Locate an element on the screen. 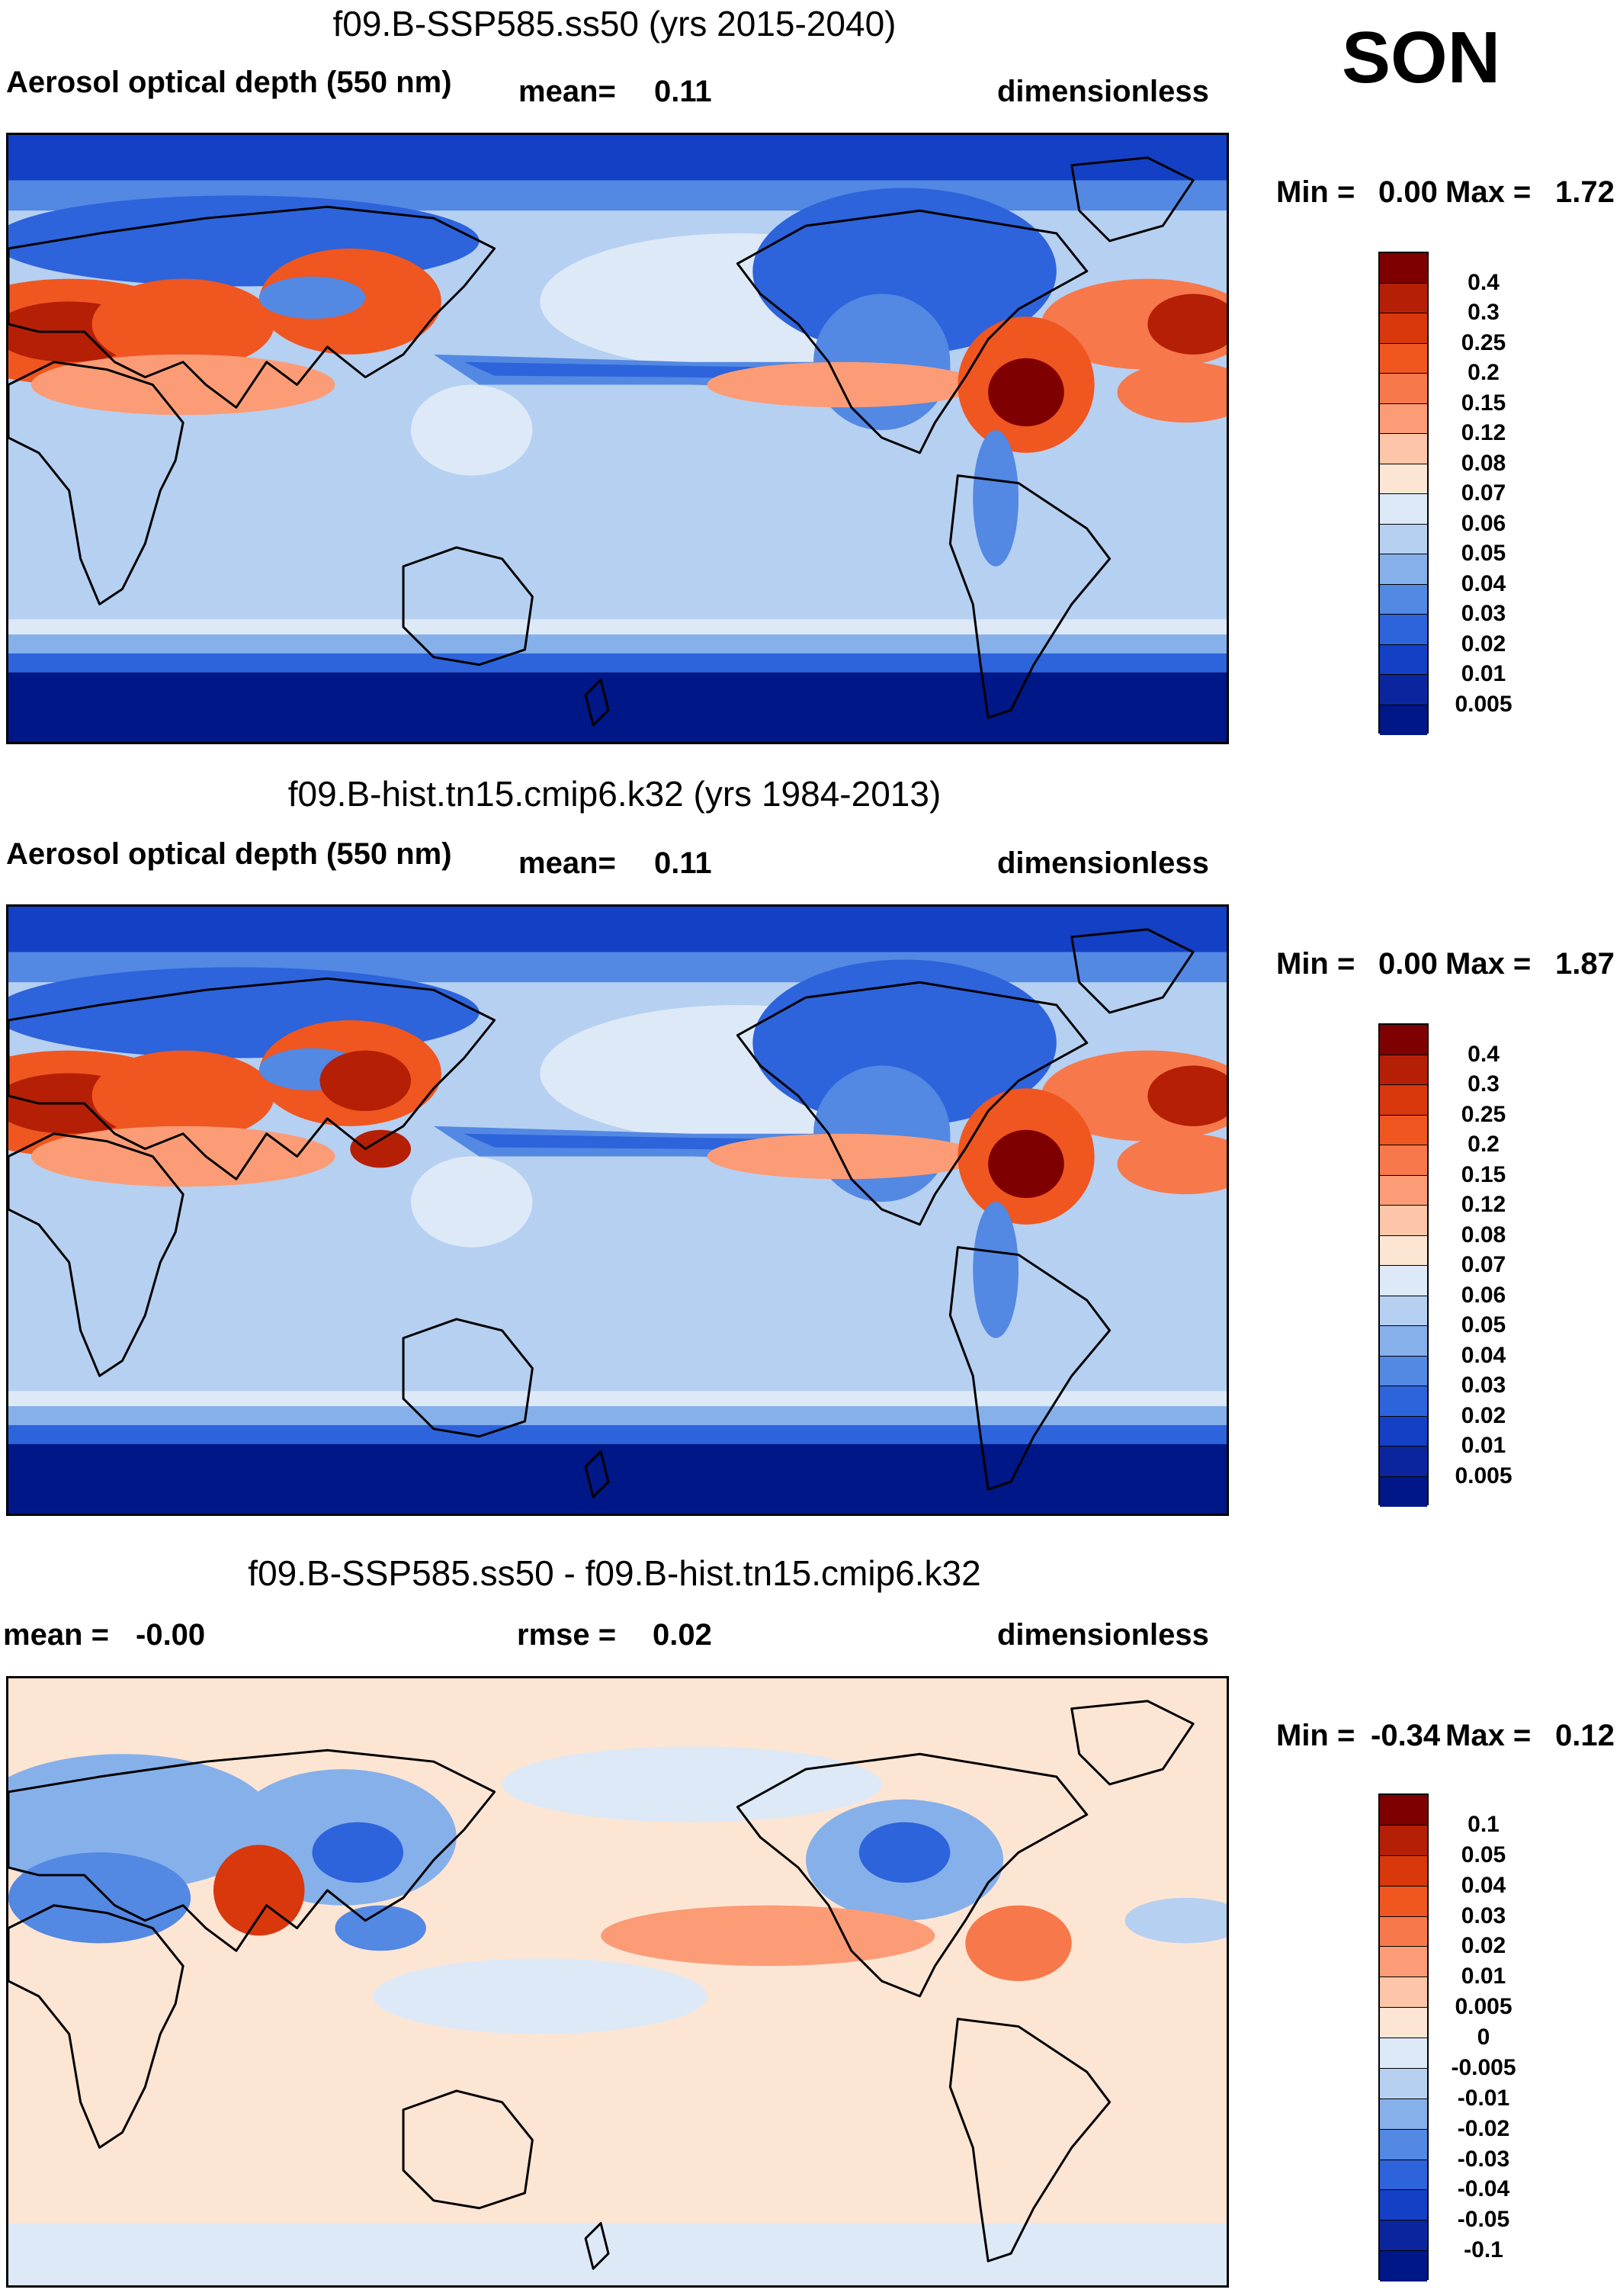  panel-1-min-label: Min = is located at coordinates (1315, 192).